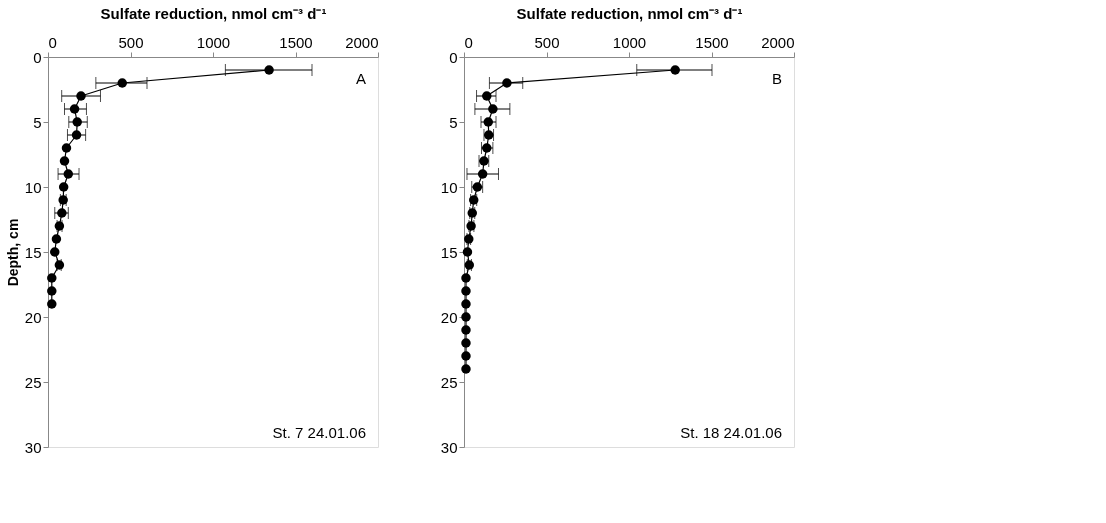 This screenshot has width=1106, height=523. Describe the element at coordinates (12, 252) in the screenshot. I see `y-axis-title: Depth, cm` at that location.